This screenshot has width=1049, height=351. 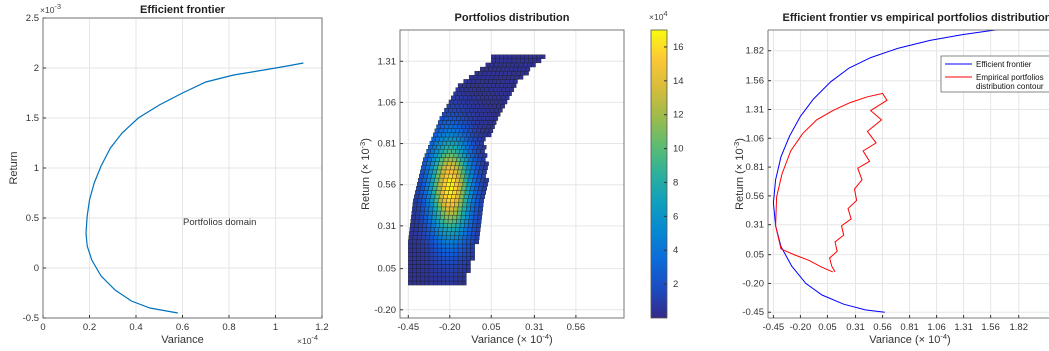 I want to click on colorbar-exponent-label: ×10⁴, so click(x=658, y=15).